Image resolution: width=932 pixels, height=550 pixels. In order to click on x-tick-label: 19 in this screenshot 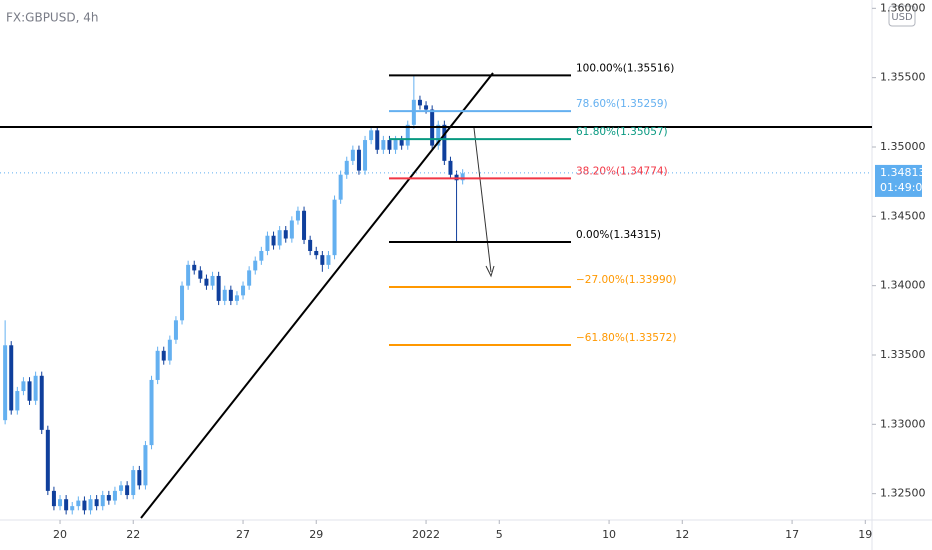, I will do `click(865, 534)`.